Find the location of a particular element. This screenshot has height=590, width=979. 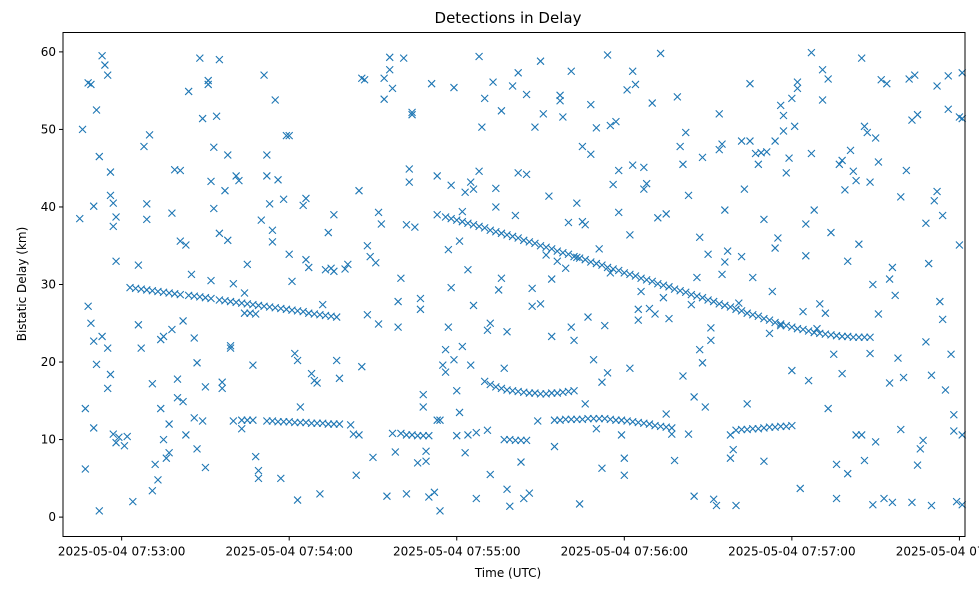

x-tick-label: 2025-05-04 07:53:00 is located at coordinates (121, 552).